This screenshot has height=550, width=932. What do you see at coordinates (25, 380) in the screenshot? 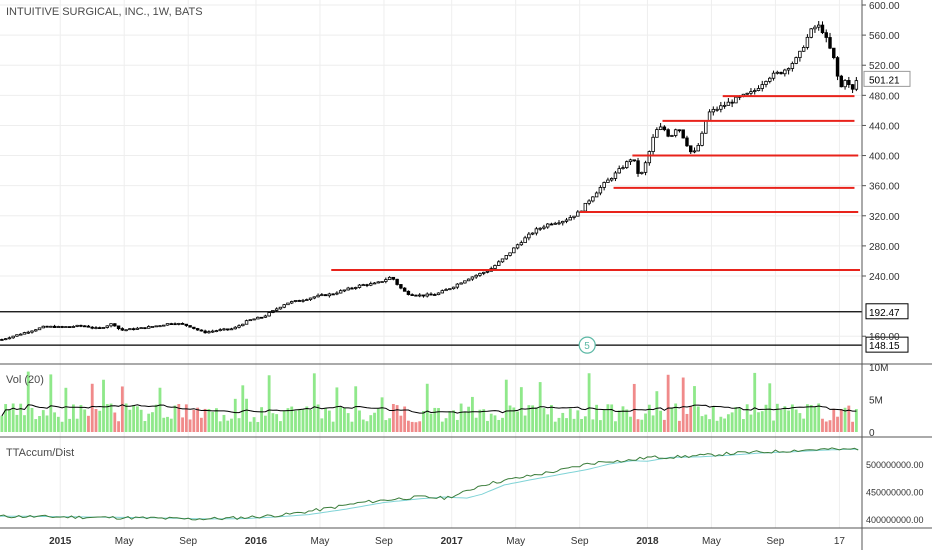
I see `volume-label: Vol (20)` at bounding box center [25, 380].